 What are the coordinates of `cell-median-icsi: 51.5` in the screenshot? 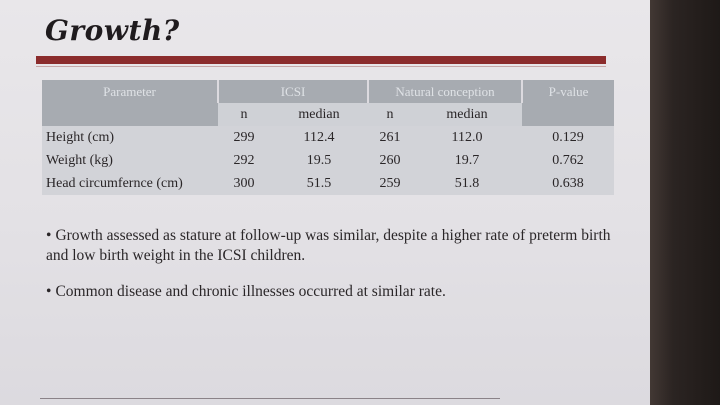 It's located at (319, 183).